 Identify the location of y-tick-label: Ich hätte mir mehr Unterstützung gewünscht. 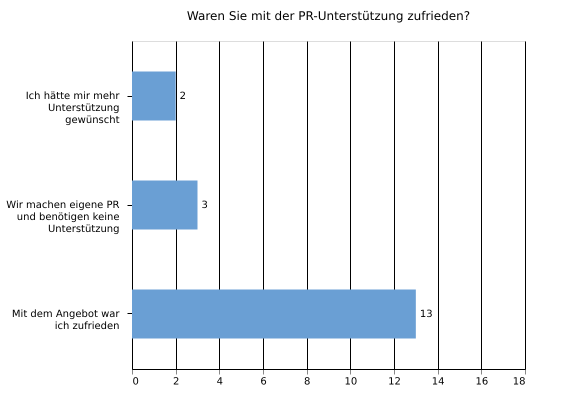
(73, 108).